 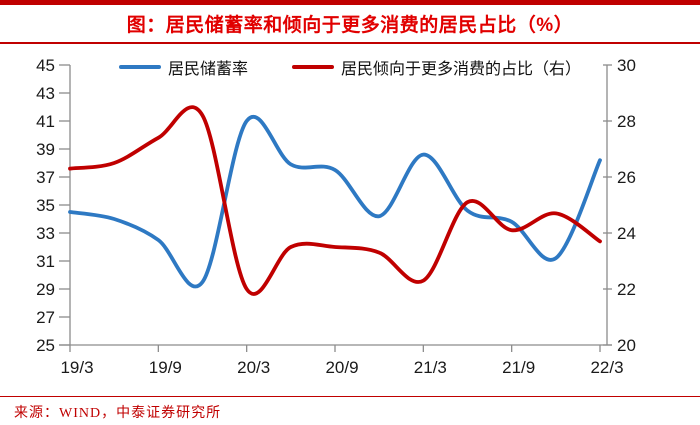 I want to click on legend-item-consumption-share: 居民倾向于更多消费的占比（右）, so click(x=436, y=67).